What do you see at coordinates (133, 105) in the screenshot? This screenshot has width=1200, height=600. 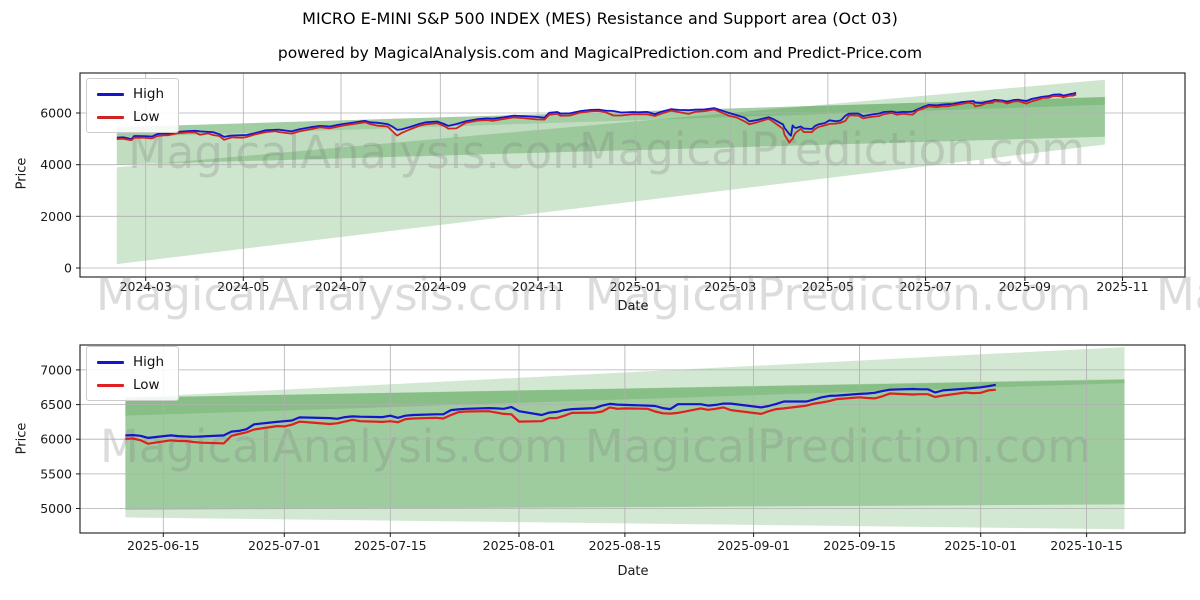 I see `legend-top-chart: High Low` at bounding box center [133, 105].